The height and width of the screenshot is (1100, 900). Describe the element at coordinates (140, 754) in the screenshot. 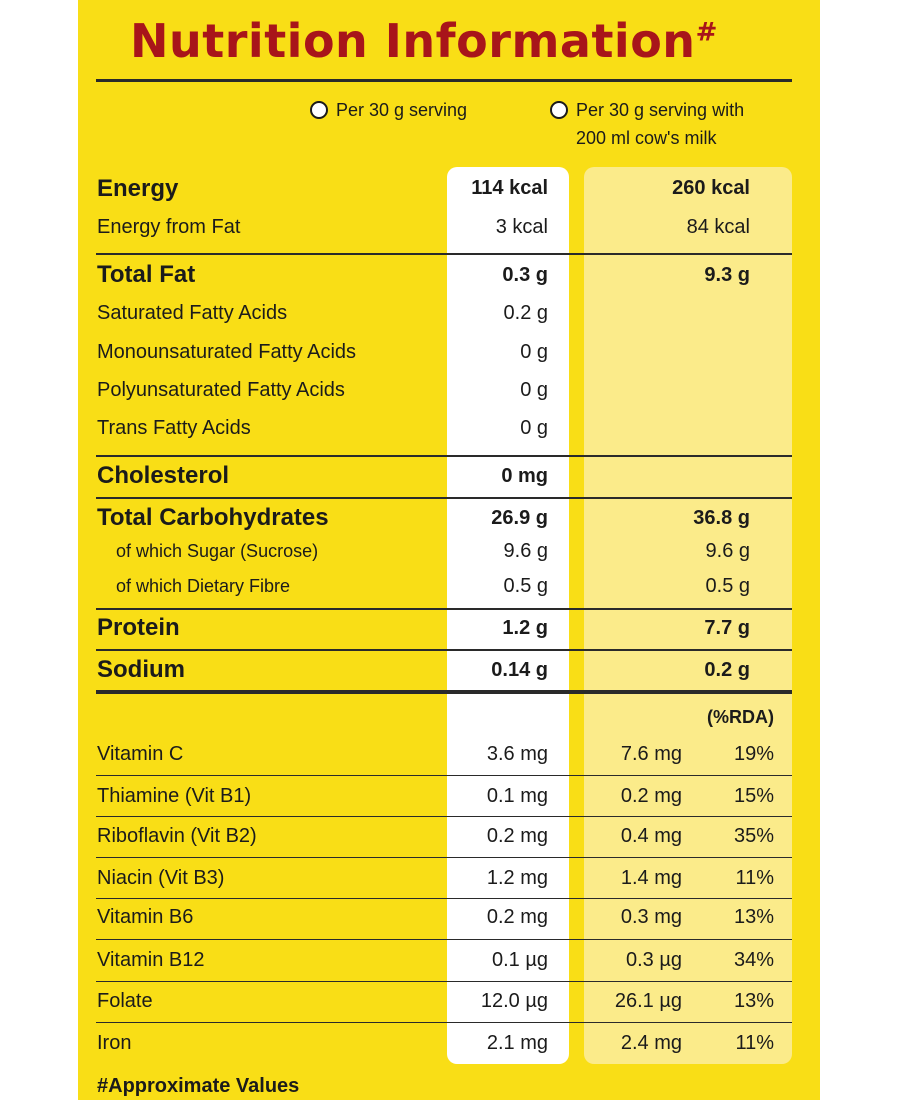

I see `row-label: Vitamin C` at that location.